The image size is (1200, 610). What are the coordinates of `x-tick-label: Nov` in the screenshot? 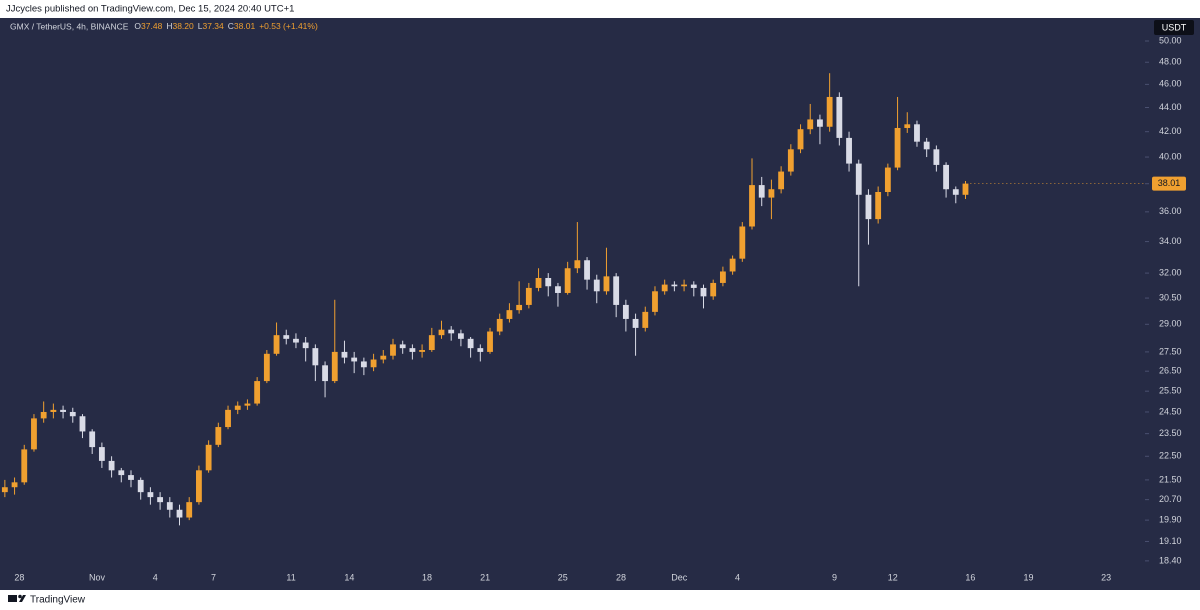 It's located at (97, 577).